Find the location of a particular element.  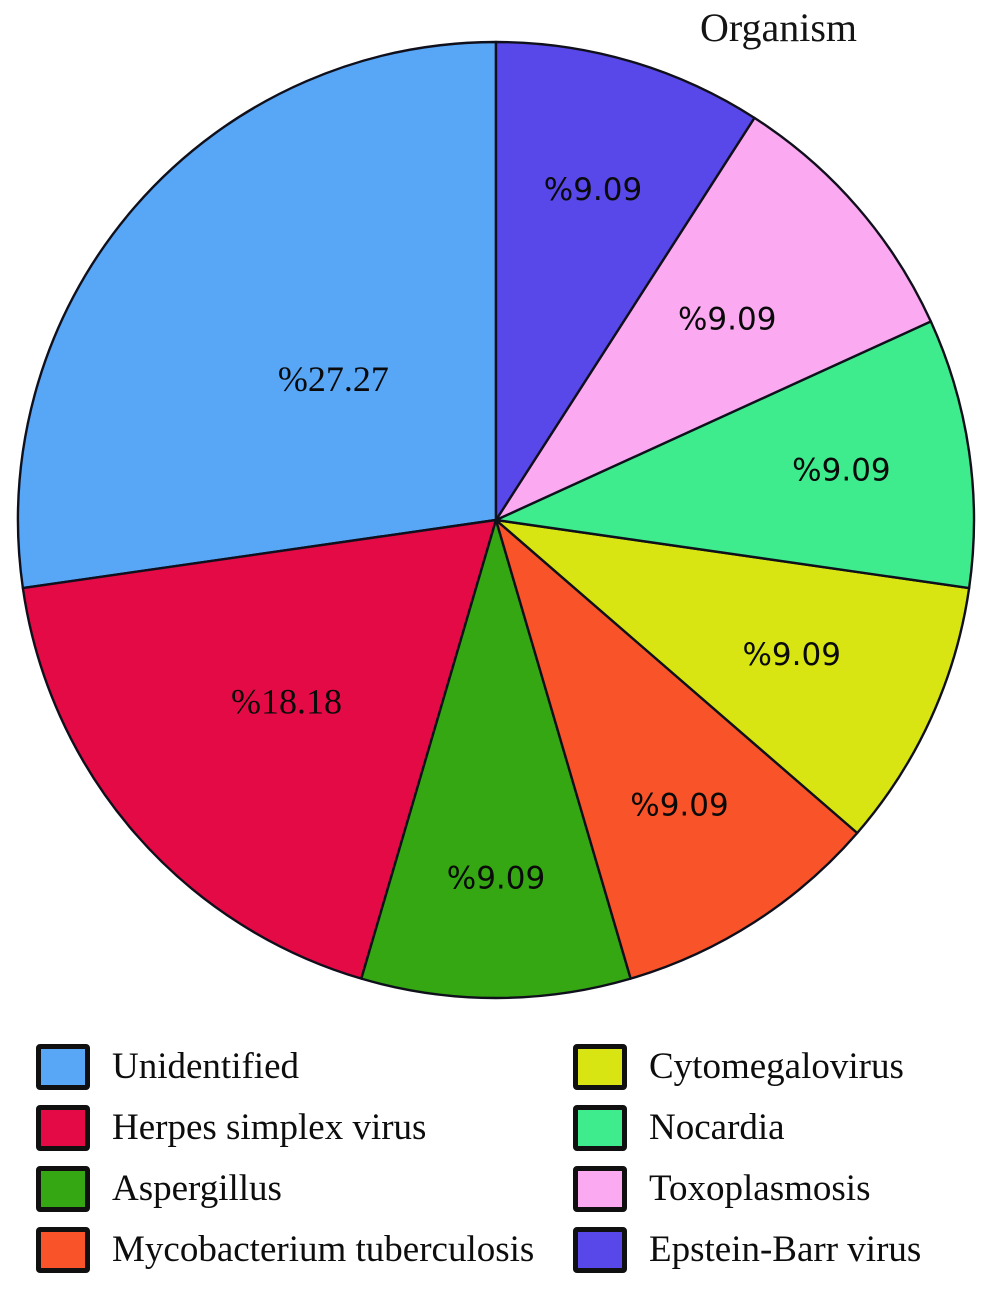

slice-value-label-unidentified: %27.27 is located at coordinates (333, 379).